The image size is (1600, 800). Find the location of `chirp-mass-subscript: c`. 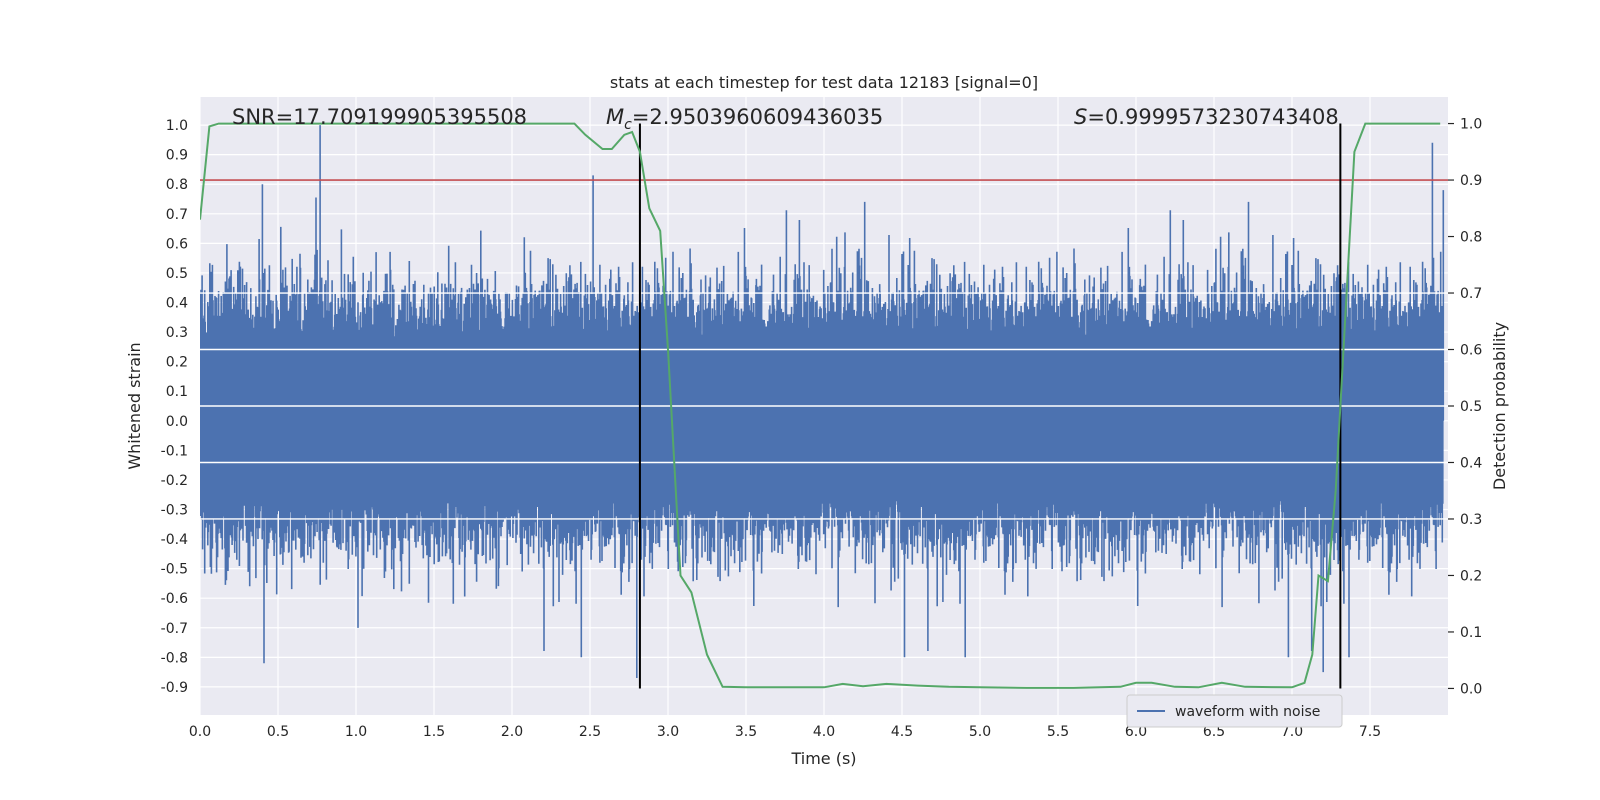

chirp-mass-subscript: c is located at coordinates (628, 125).